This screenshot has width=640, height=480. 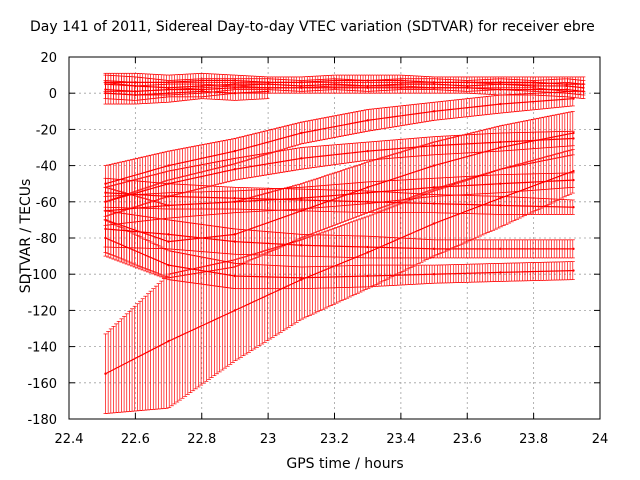 I want to click on y-tick-label: -20, so click(x=46, y=130).